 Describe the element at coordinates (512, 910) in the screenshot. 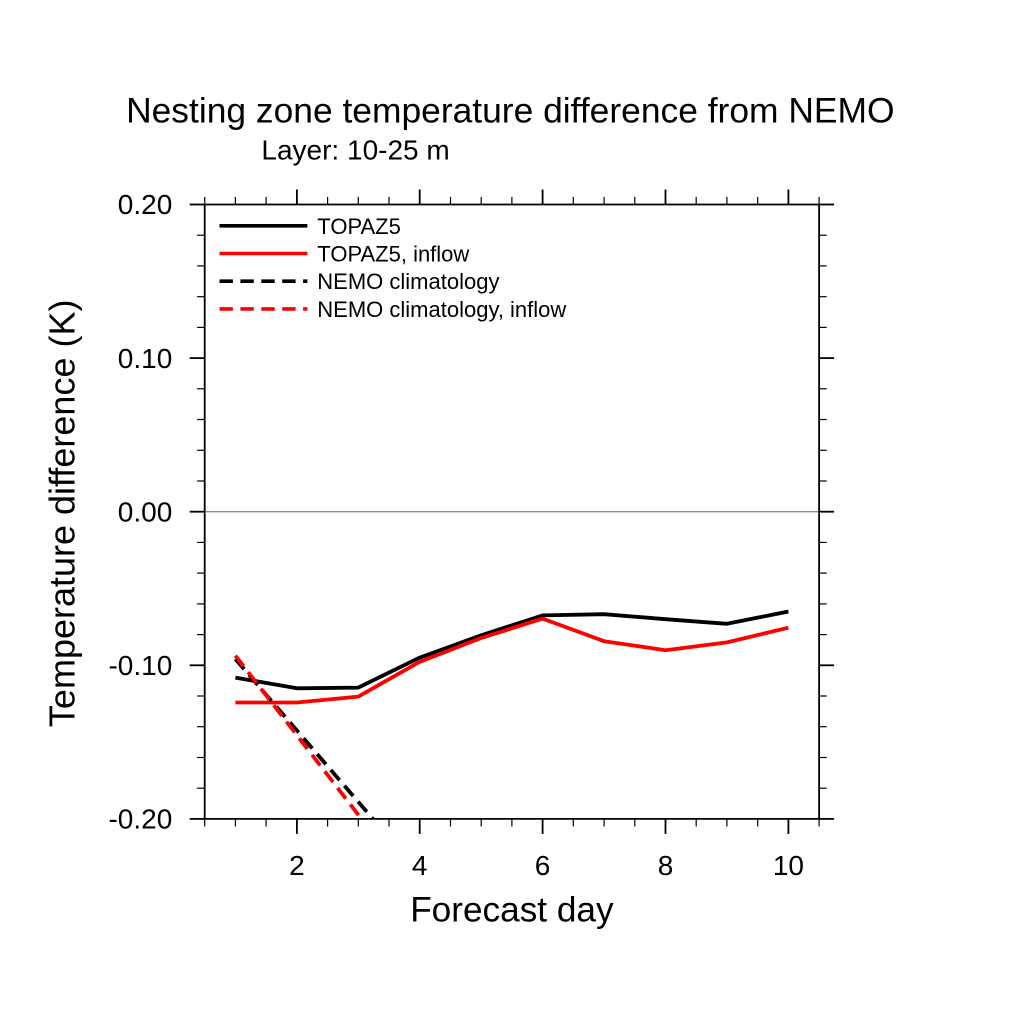

I see `svg-text: Forecast day` at that location.